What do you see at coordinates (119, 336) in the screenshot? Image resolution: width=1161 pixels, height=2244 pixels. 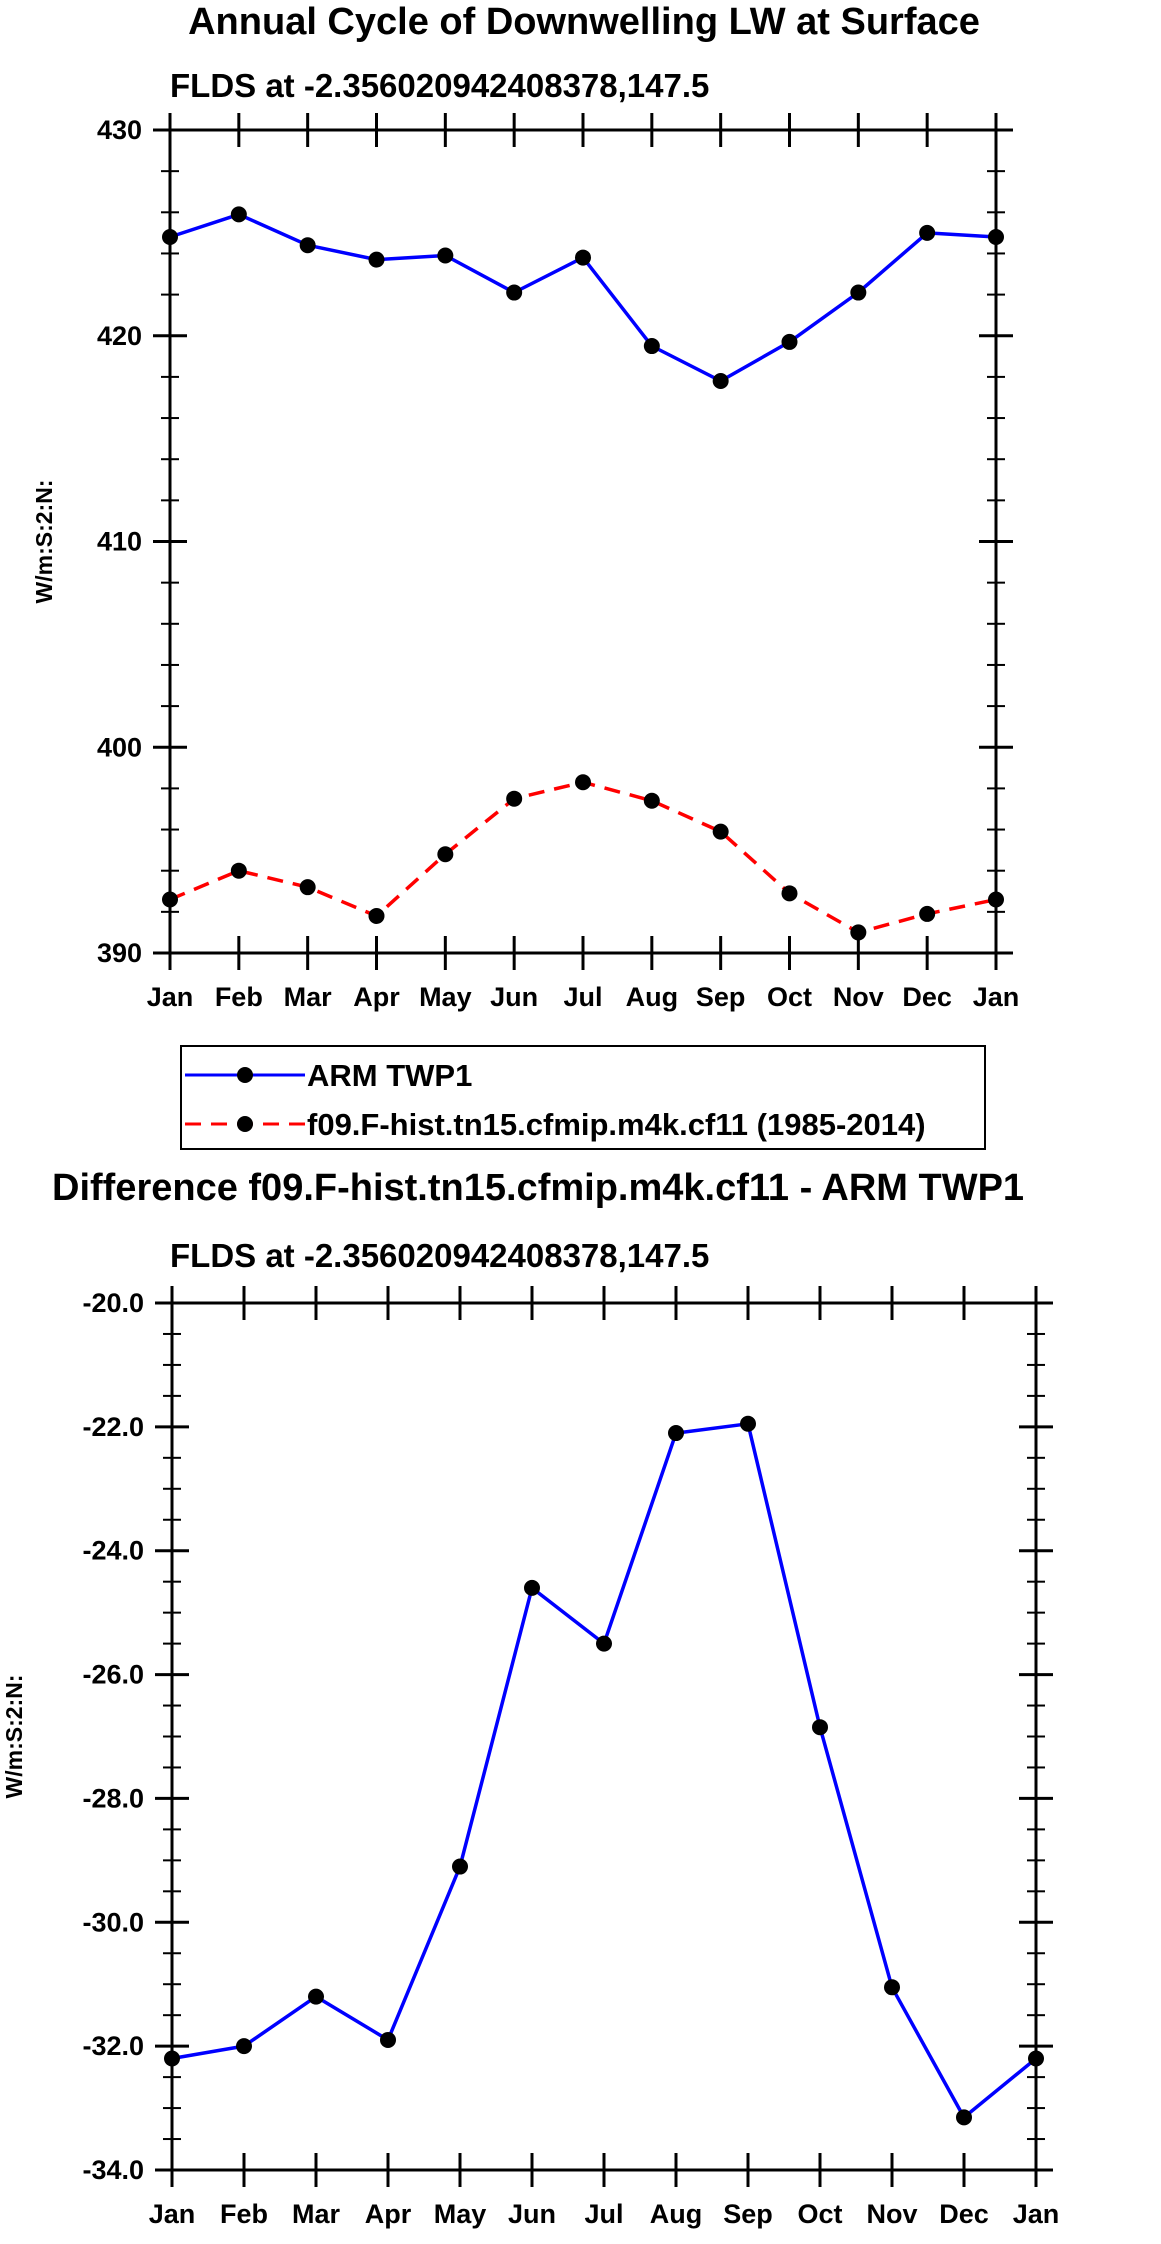 I see `y-tick-label: 420` at bounding box center [119, 336].